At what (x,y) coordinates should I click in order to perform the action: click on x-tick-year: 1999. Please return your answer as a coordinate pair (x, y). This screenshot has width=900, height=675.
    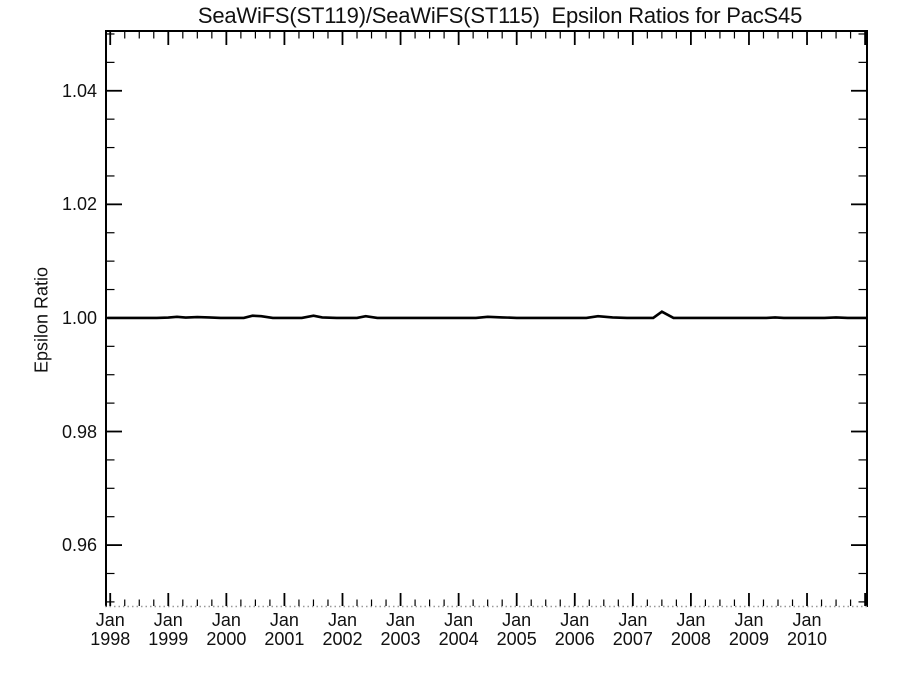
    Looking at the image, I should click on (168, 639).